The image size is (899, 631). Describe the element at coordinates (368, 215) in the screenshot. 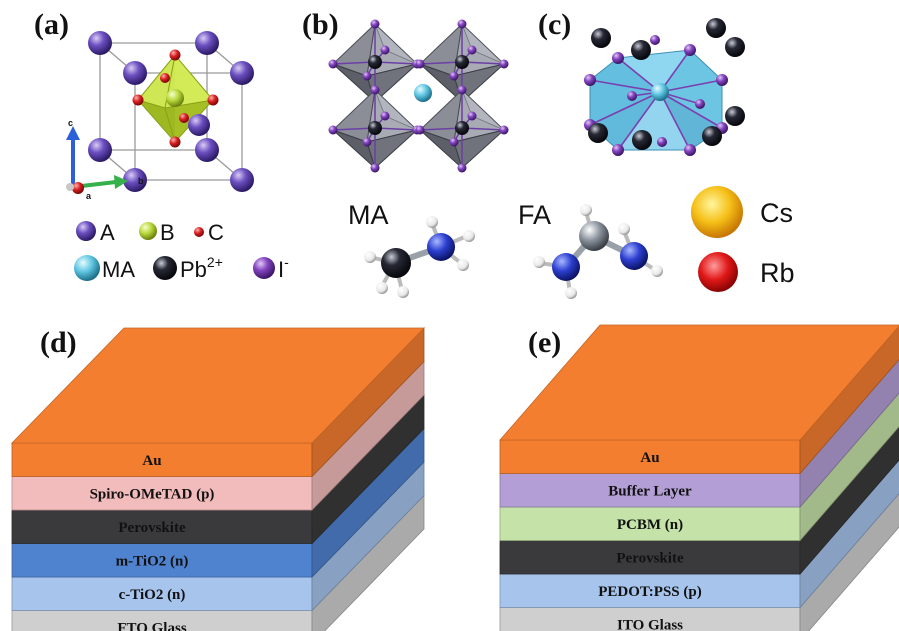

I see `ma-label: MA` at that location.